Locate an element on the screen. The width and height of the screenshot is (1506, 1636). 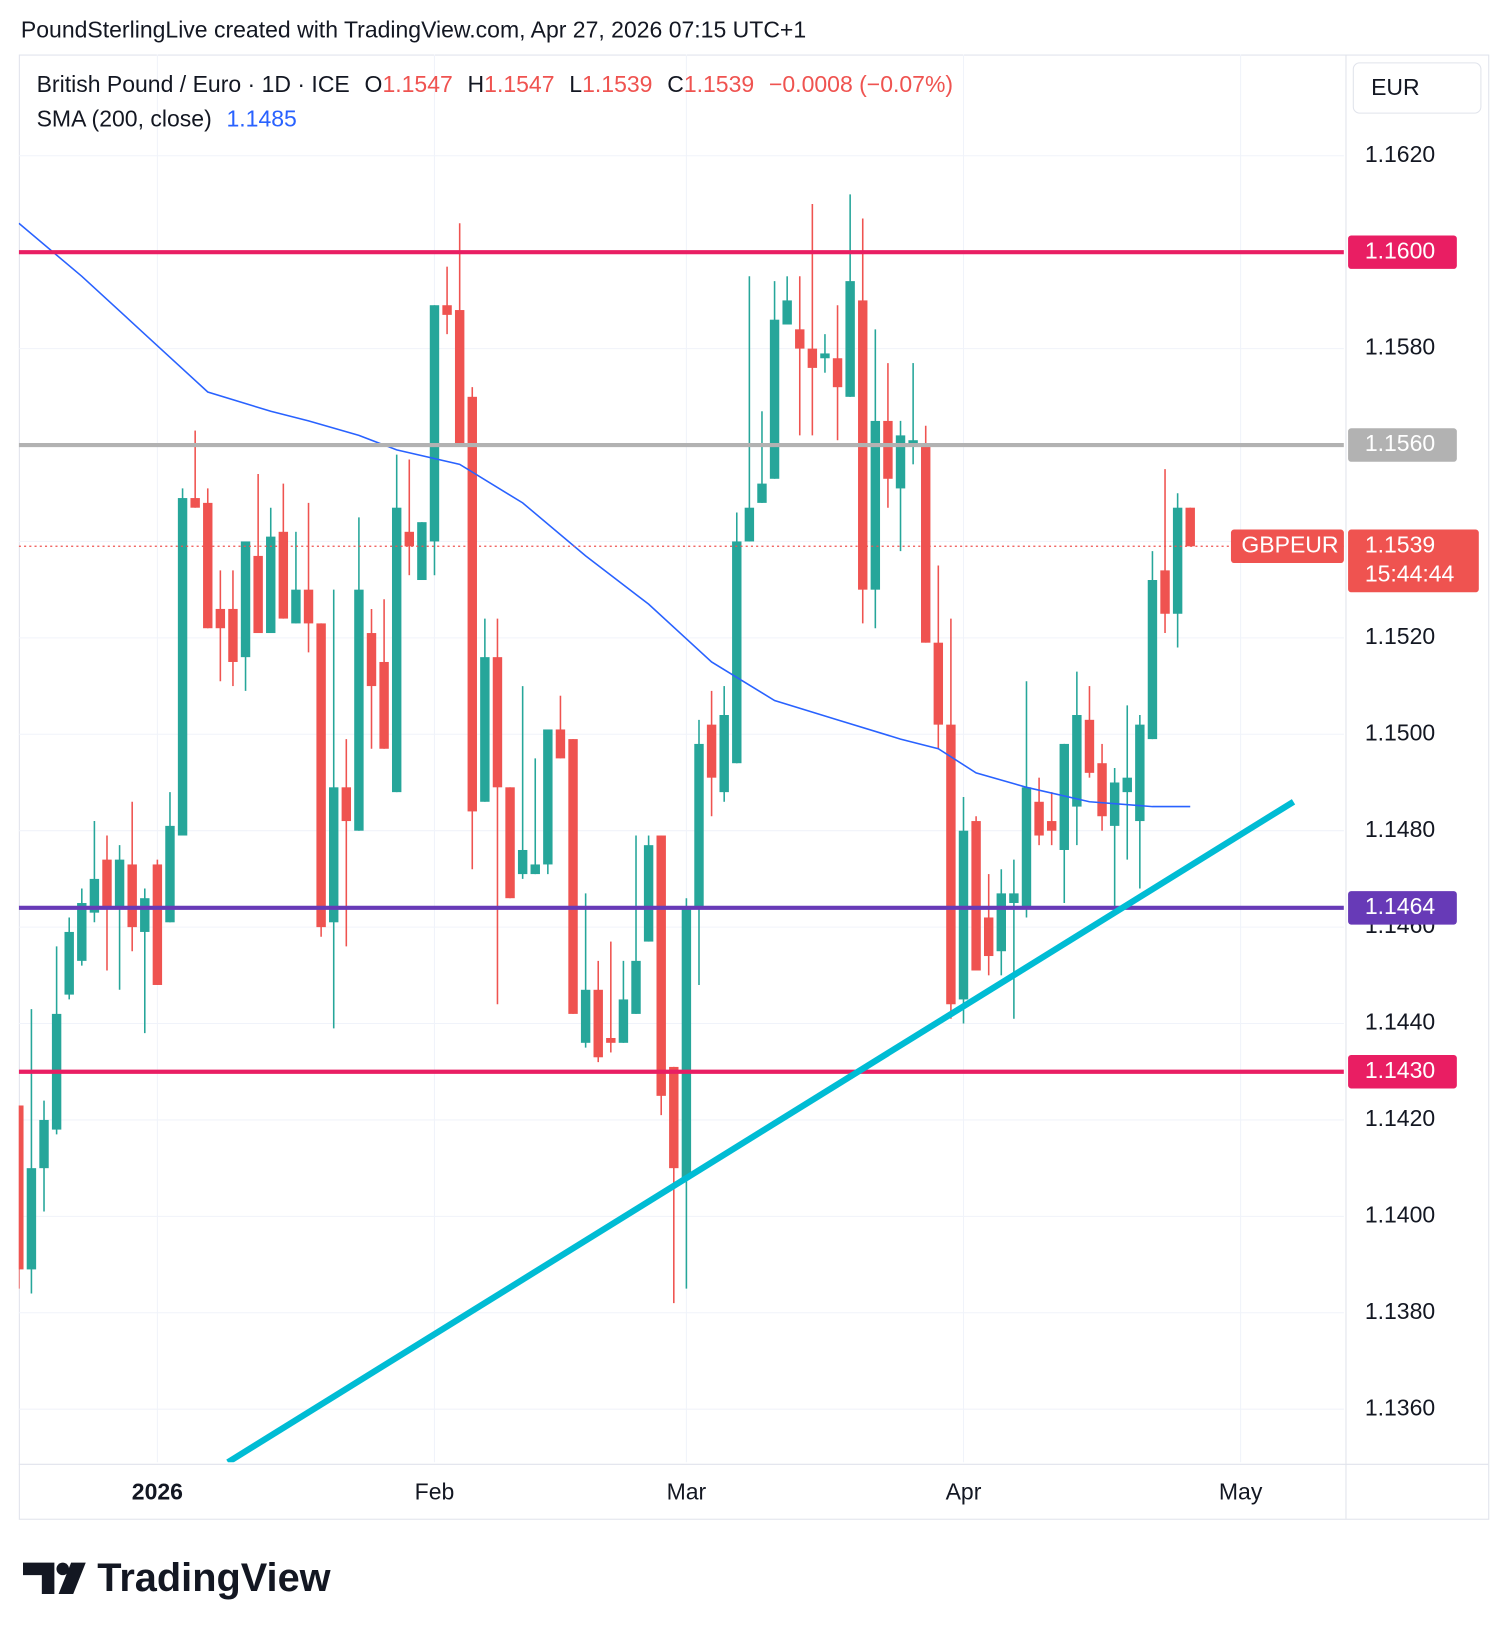
x-tick-label: 2026 is located at coordinates (157, 1492).